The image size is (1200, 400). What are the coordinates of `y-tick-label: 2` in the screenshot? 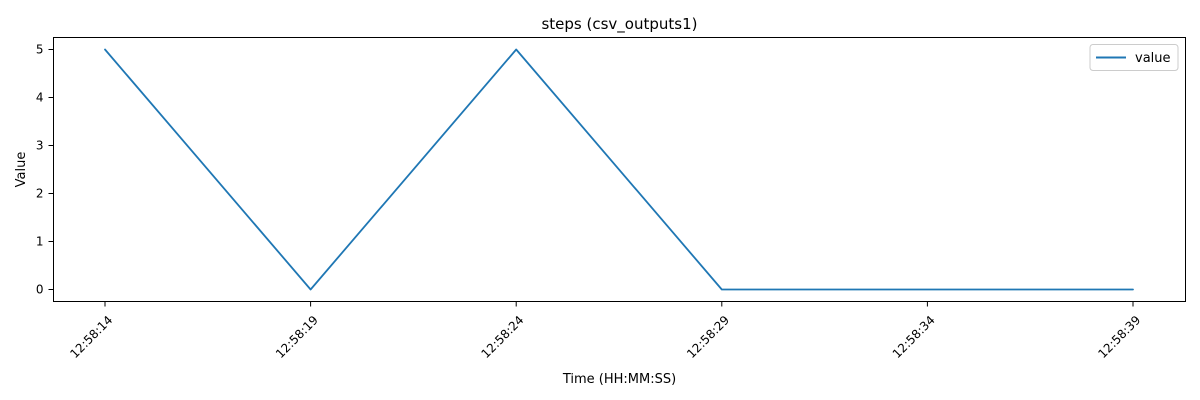 It's located at (40, 194).